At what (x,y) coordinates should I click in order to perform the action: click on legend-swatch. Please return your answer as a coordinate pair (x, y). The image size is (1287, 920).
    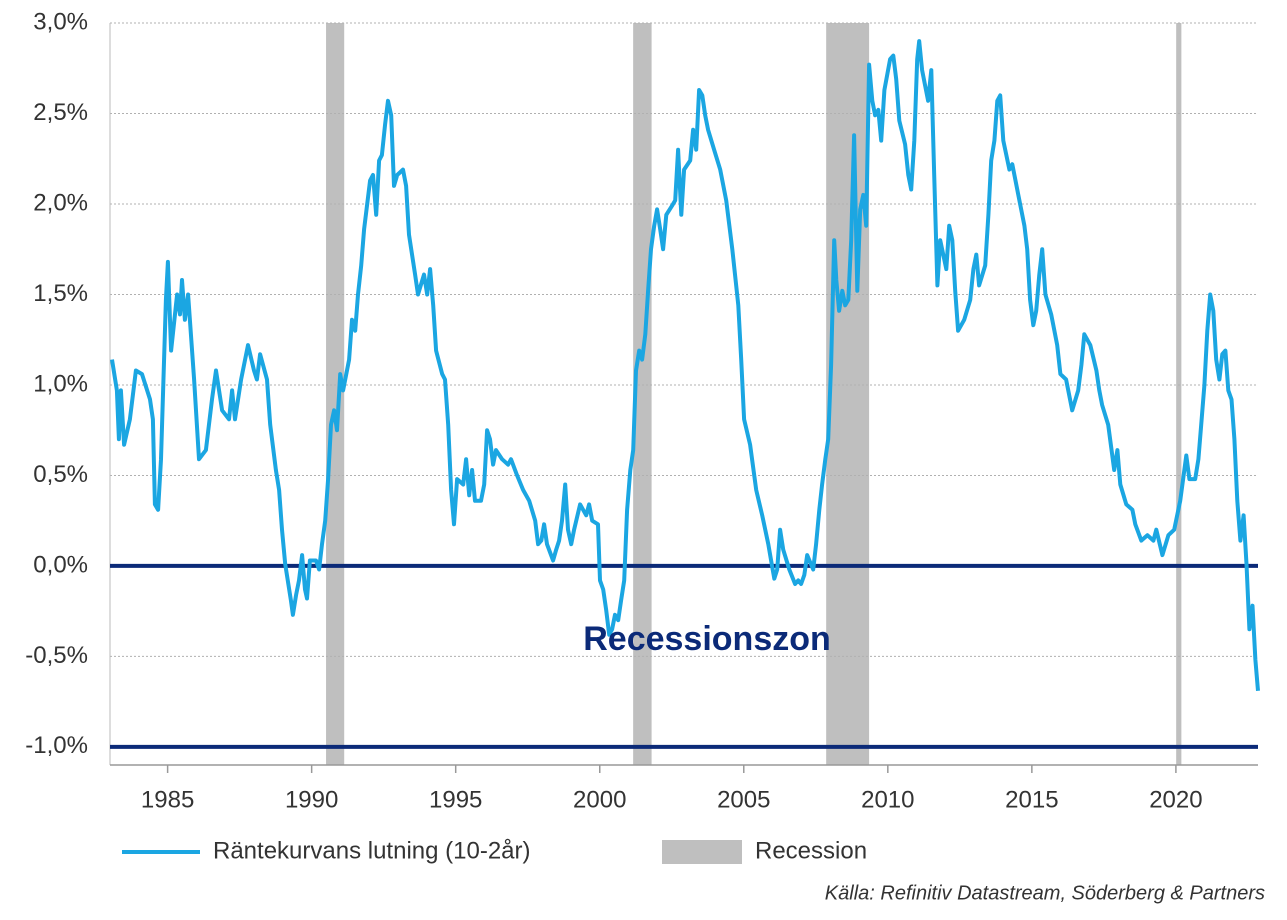
    Looking at the image, I should click on (702, 852).